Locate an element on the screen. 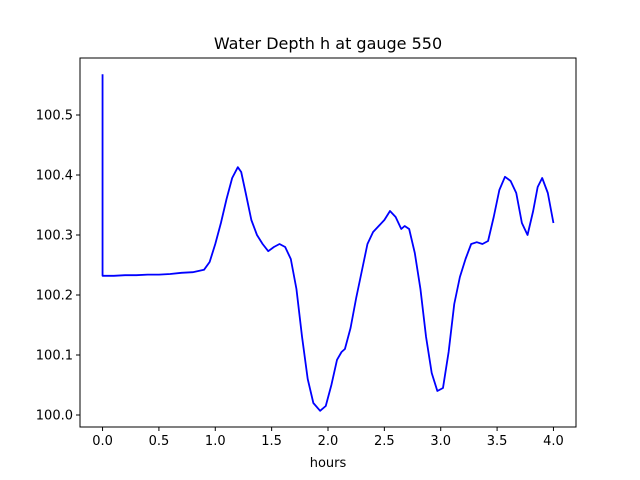  y-tick-label: 100.3 is located at coordinates (54, 236).